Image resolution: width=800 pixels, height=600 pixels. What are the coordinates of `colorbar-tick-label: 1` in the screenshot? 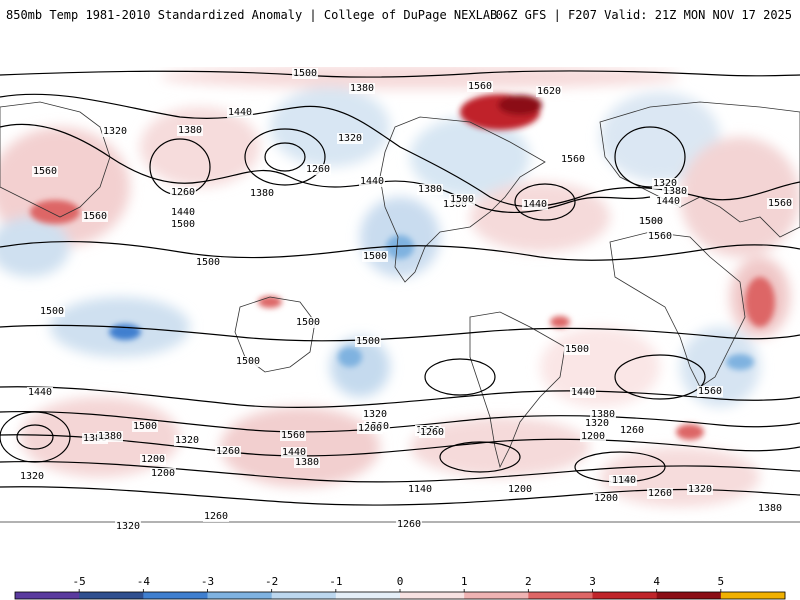 It's located at (464, 581).